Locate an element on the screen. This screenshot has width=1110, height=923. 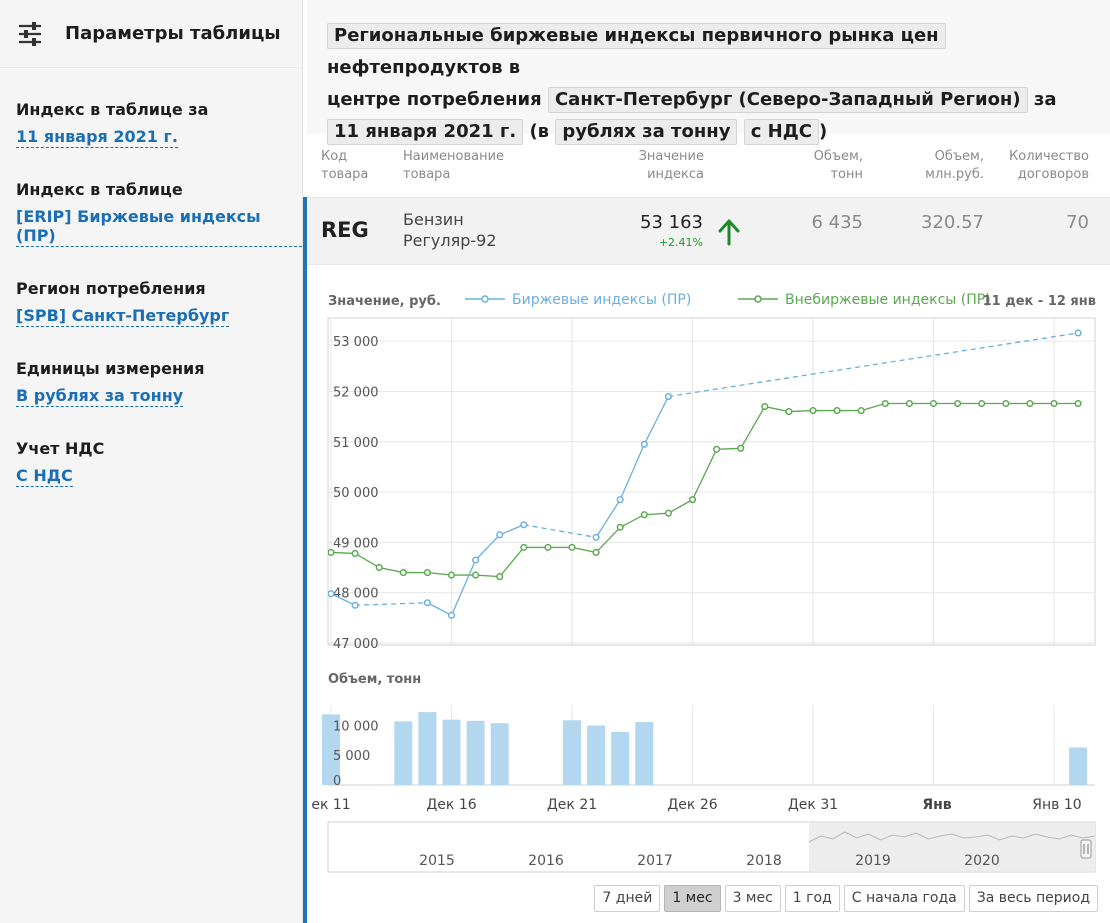
navigator-series is located at coordinates (952, 837).